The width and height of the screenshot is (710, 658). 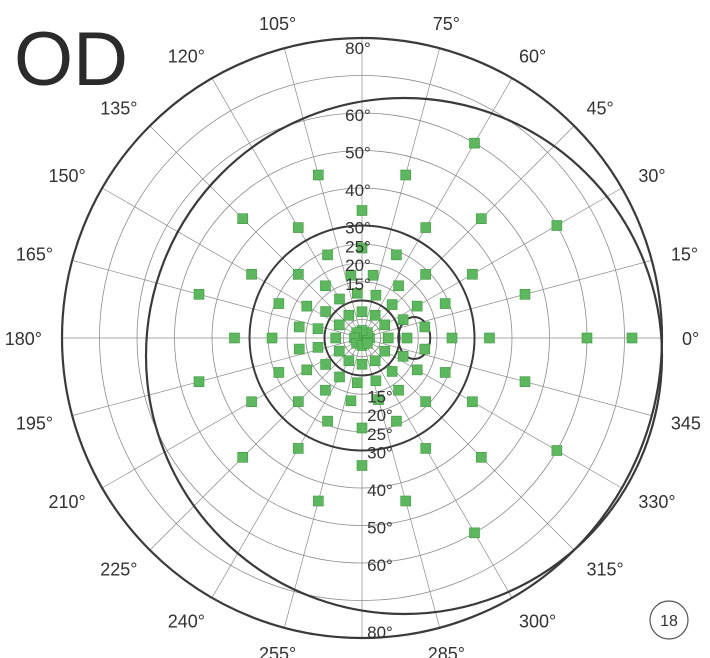 I want to click on test-number: 18, so click(x=669, y=621).